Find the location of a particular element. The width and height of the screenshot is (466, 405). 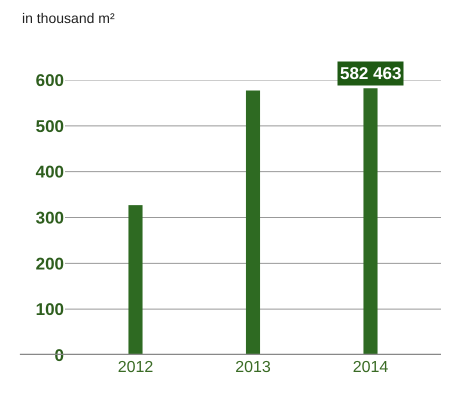

x-tick-label: 2014 is located at coordinates (370, 367).